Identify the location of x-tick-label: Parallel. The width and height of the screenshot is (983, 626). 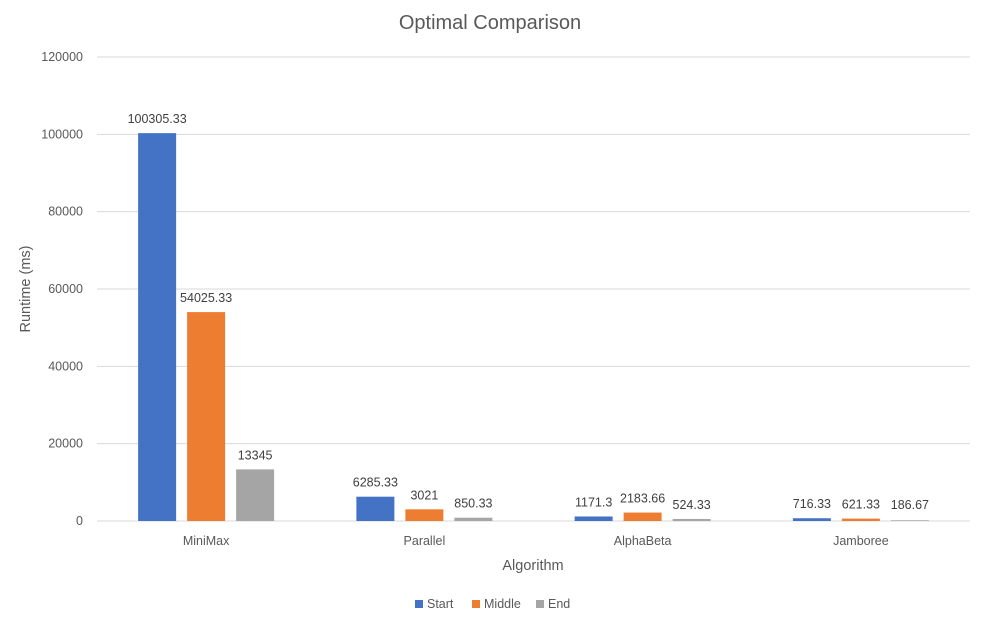
(425, 541).